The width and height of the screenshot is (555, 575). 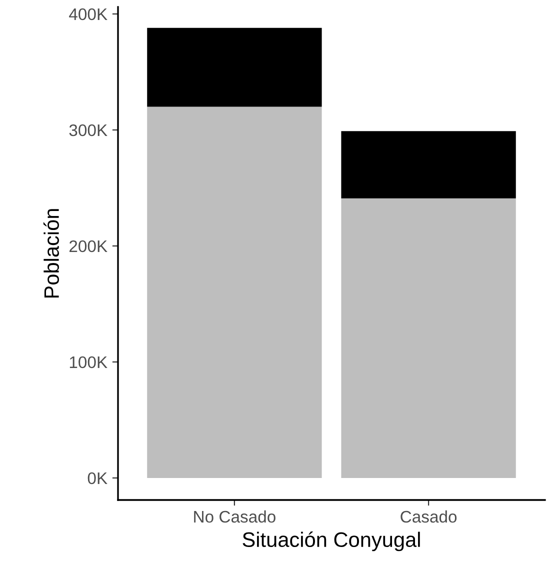 What do you see at coordinates (331, 542) in the screenshot?
I see `x-axis-title: Situación Conyugal` at bounding box center [331, 542].